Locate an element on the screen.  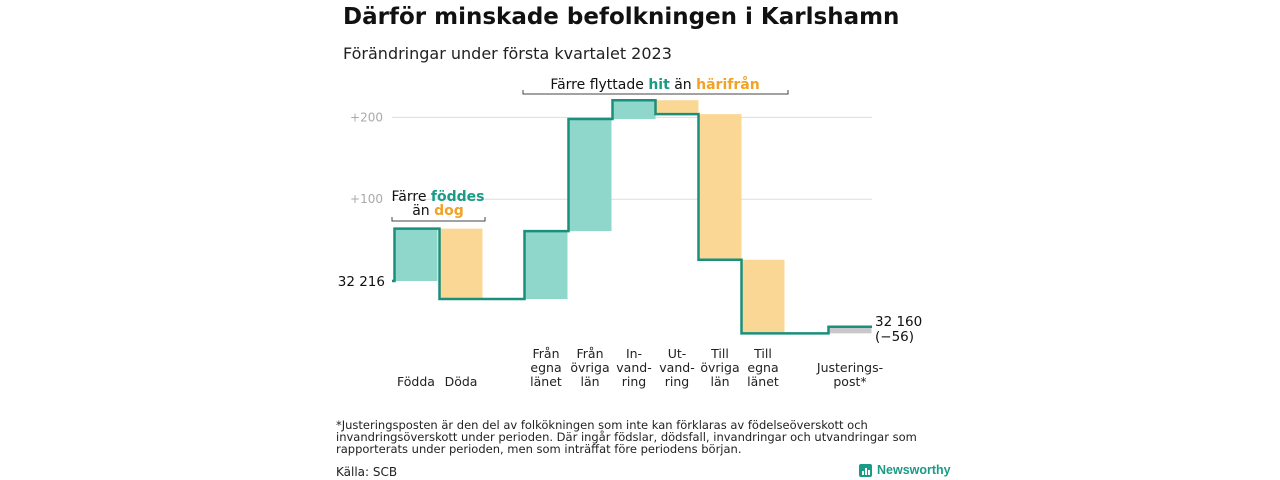
category-label-7: Till egna länet is located at coordinates (763, 367).